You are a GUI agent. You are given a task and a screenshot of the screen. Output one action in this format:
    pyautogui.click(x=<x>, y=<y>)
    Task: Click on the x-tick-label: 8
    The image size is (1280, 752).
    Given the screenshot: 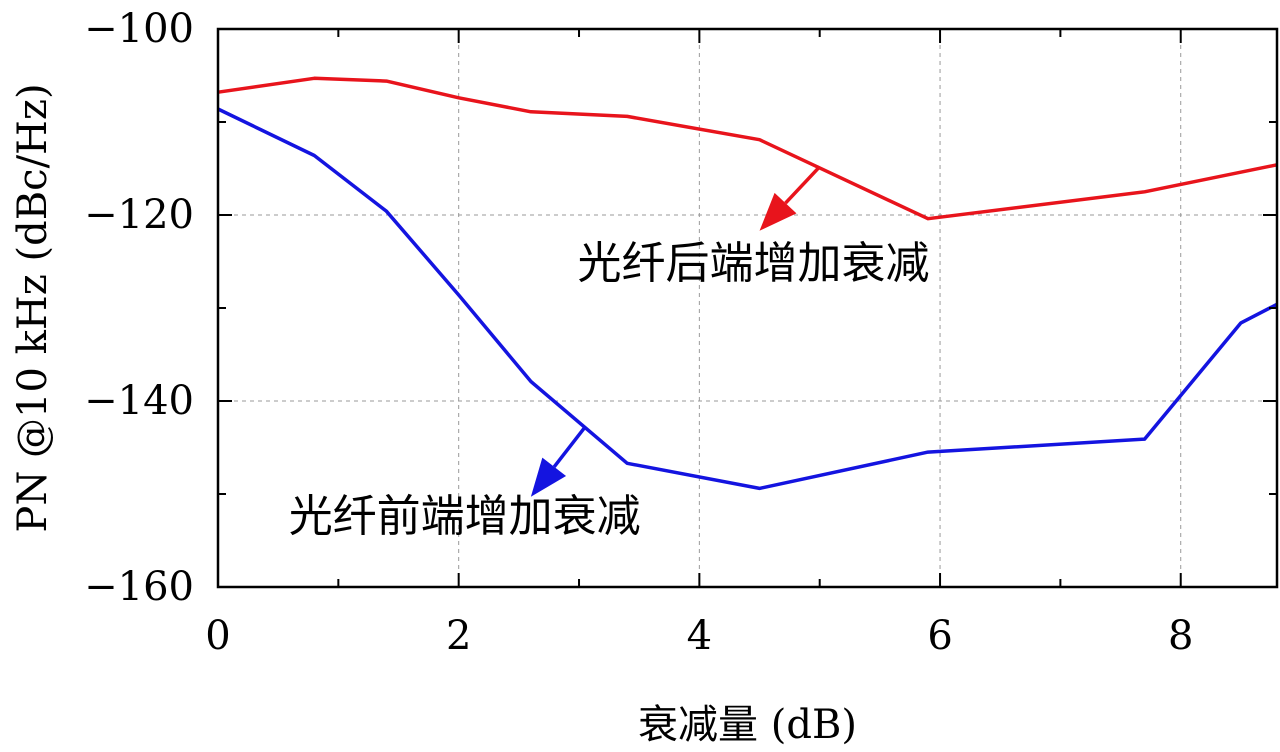 What is the action you would take?
    pyautogui.click(x=1180, y=636)
    